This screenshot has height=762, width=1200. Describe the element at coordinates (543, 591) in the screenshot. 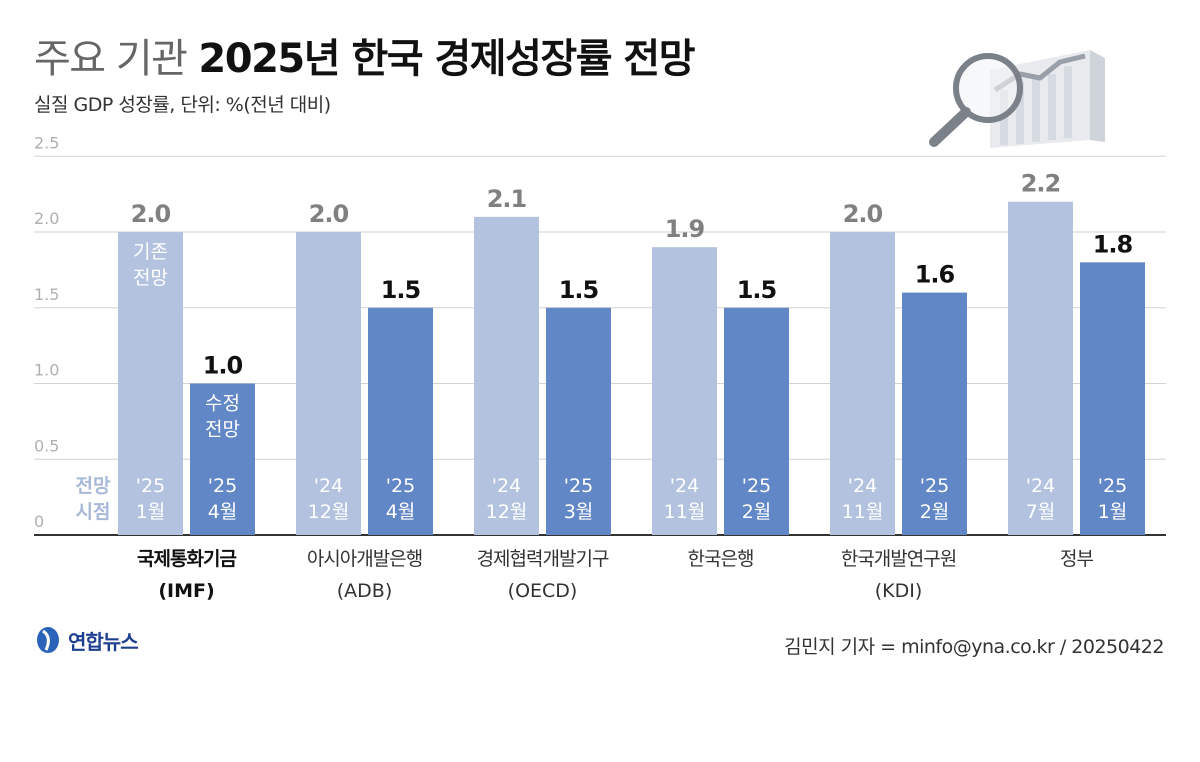

I see `category-abbr: (OECD)` at that location.